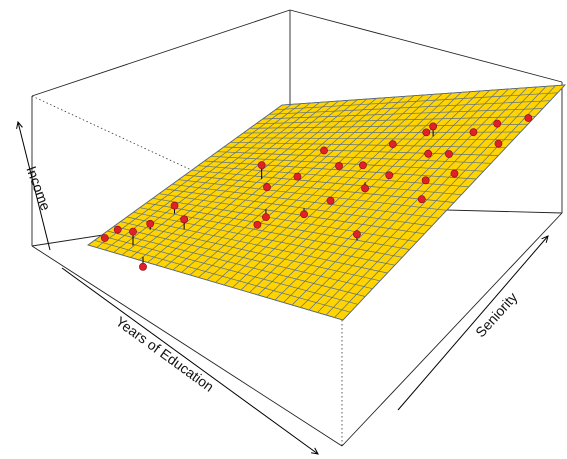 The width and height of the screenshot is (567, 459). I want to click on y-axis-arrow-head, so click(545, 239).